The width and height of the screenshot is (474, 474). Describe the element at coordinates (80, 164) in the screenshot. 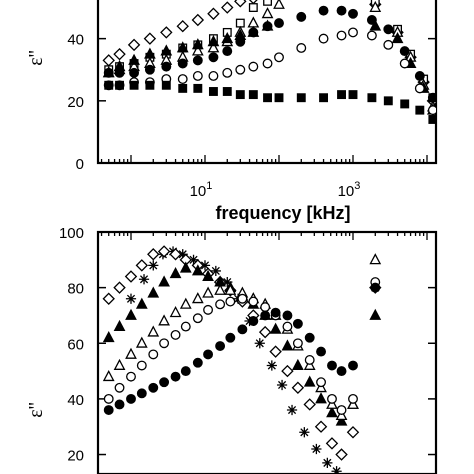

I see `y-tick-label: 0` at that location.